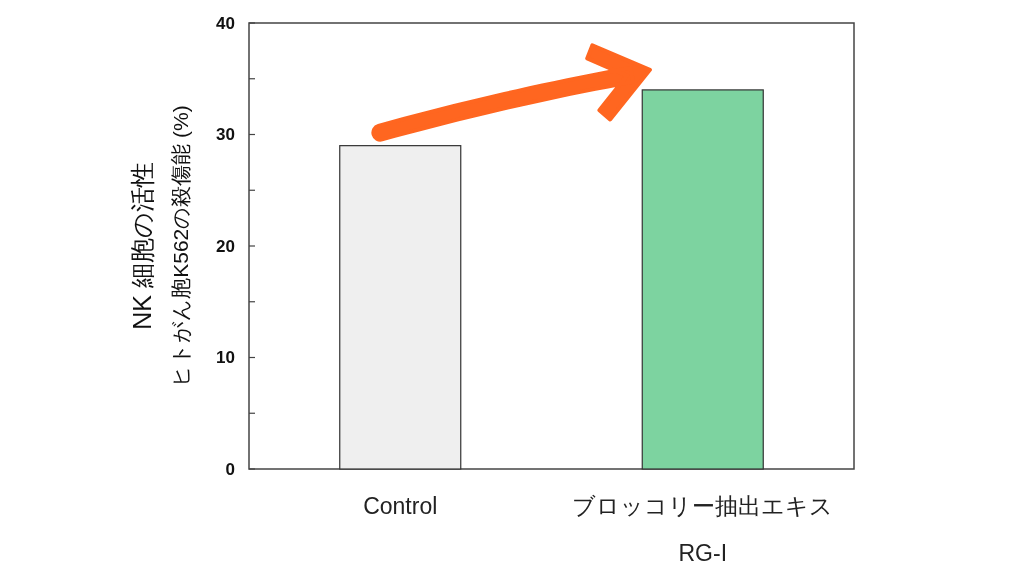 Image resolution: width=1024 pixels, height=576 pixels. What do you see at coordinates (142, 246) in the screenshot?
I see `ylabel: NK 細胞の活性` at bounding box center [142, 246].